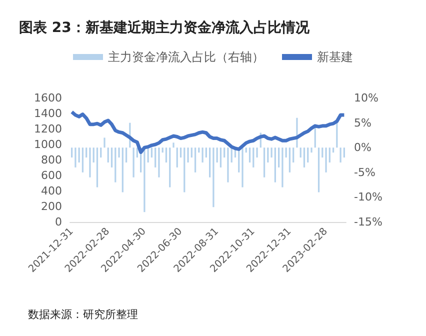  What do you see at coordinates (51, 160) in the screenshot?
I see `y-tick-label: 800` at bounding box center [51, 160].